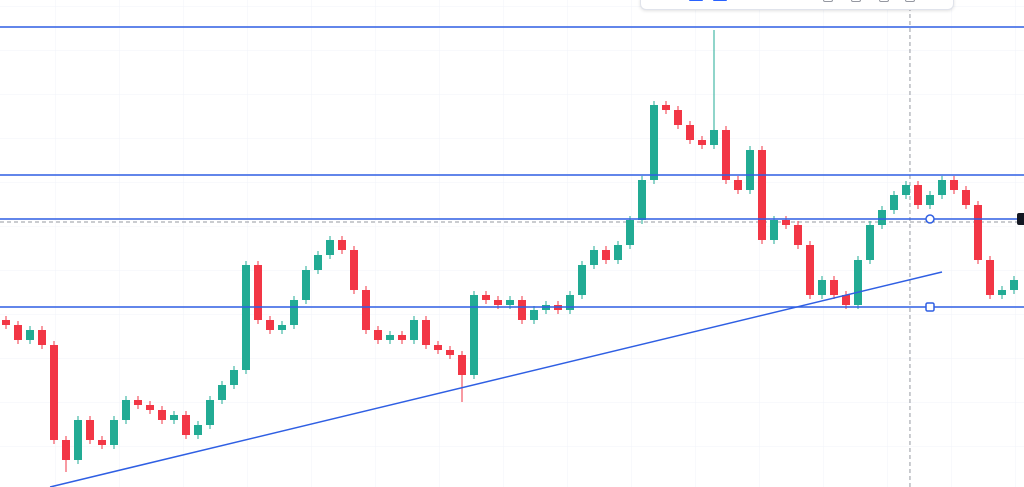  What do you see at coordinates (856, 1) in the screenshot?
I see `alert-icon` at bounding box center [856, 1].